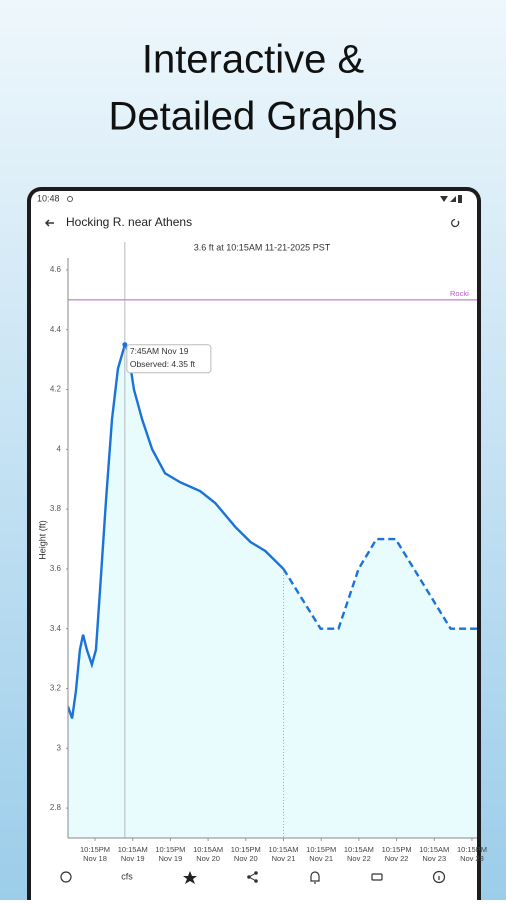  I want to click on x-tick-date: Nov 18, so click(95, 858).